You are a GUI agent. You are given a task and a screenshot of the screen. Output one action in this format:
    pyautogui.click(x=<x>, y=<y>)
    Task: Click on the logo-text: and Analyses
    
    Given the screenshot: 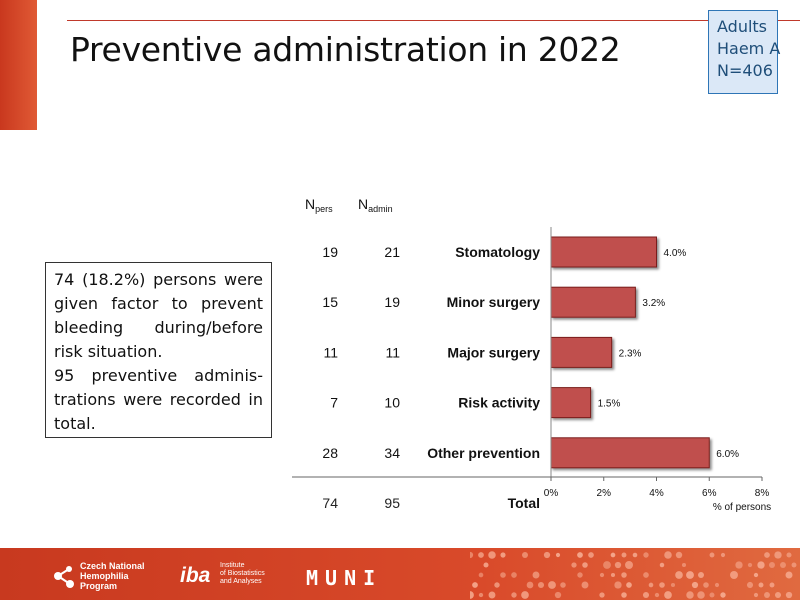 What is the action you would take?
    pyautogui.click(x=241, y=581)
    